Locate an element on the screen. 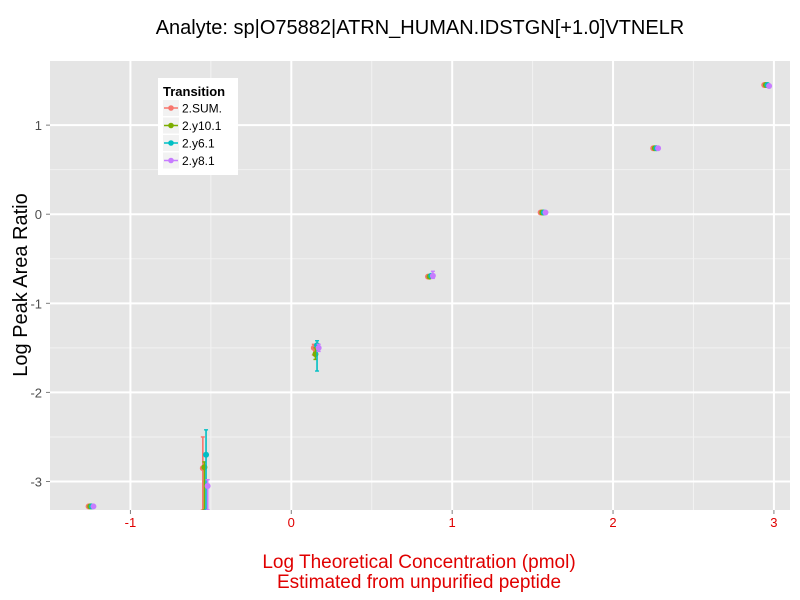 This screenshot has width=800, height=600. x-tick-label: 0 is located at coordinates (291, 522).